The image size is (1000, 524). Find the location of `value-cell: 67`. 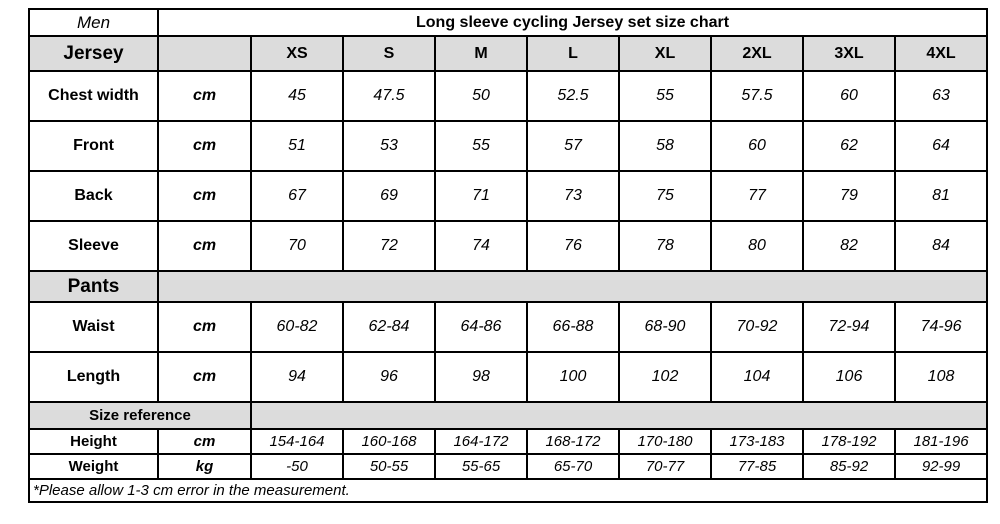

value-cell: 67 is located at coordinates (297, 196).